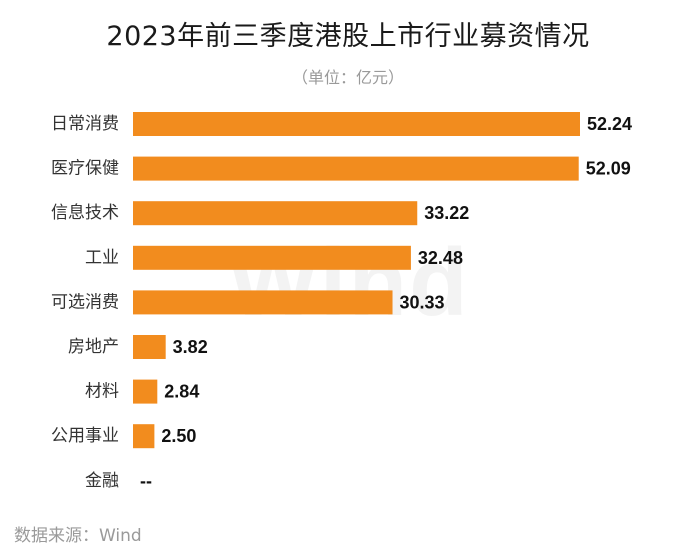 The width and height of the screenshot is (696, 555). I want to click on category-label: 工业, so click(102, 258).